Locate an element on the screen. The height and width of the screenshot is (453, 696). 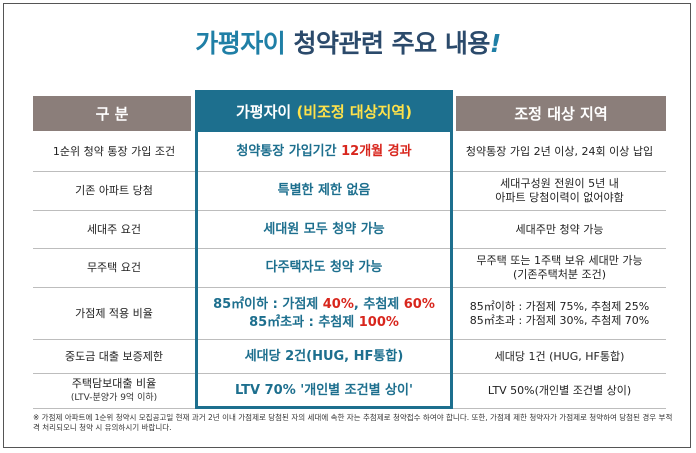
table-row: 세대주 요건 세대원 모두 청약 가능 세대주만 청약 가능 is located at coordinates (349, 230).